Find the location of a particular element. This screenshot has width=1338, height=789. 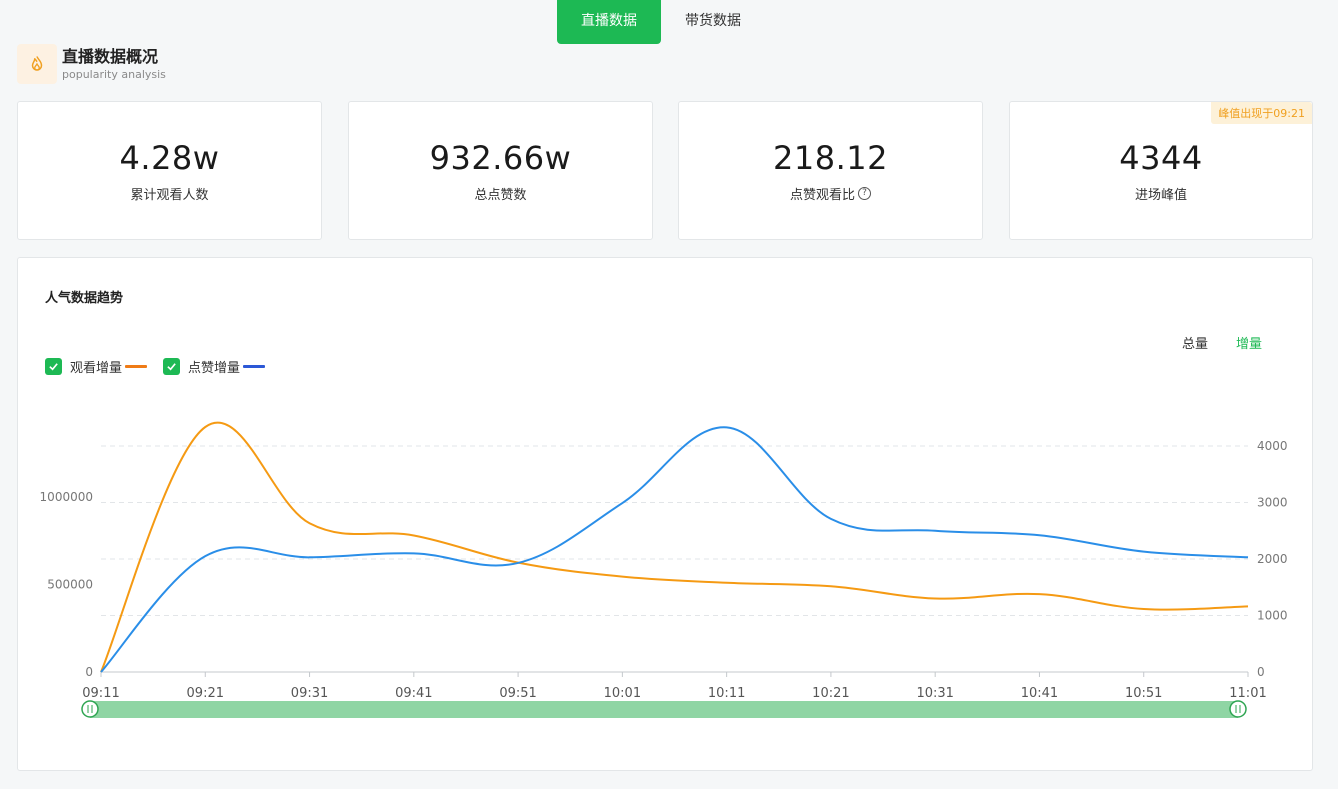

x-tick-label: 10:21 is located at coordinates (830, 693).